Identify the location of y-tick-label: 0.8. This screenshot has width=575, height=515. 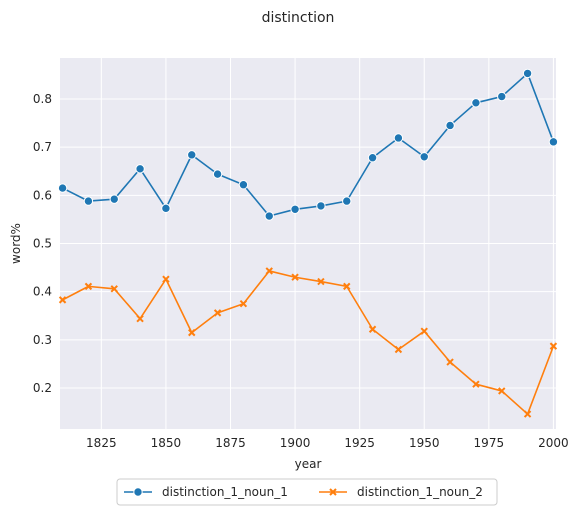
(42, 99).